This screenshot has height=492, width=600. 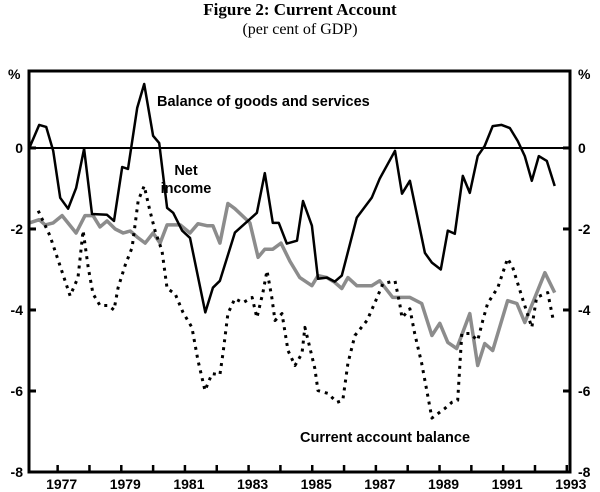 I want to click on y-tick-label-left: 0, so click(x=19, y=148).